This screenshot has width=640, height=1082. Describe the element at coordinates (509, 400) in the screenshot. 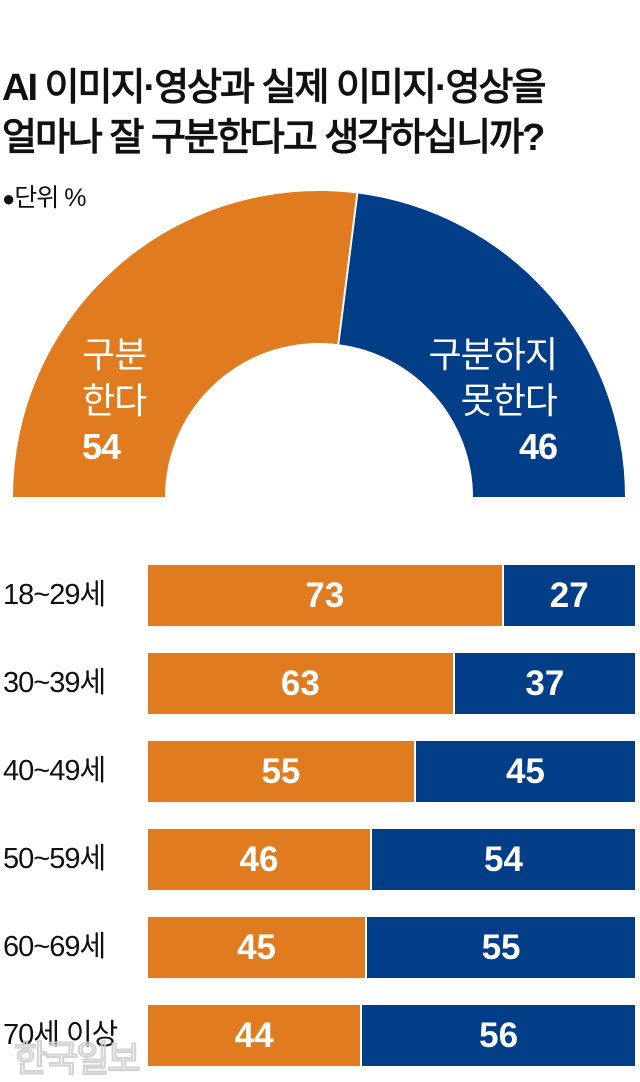

I see `donut-label-text: 못한다` at that location.